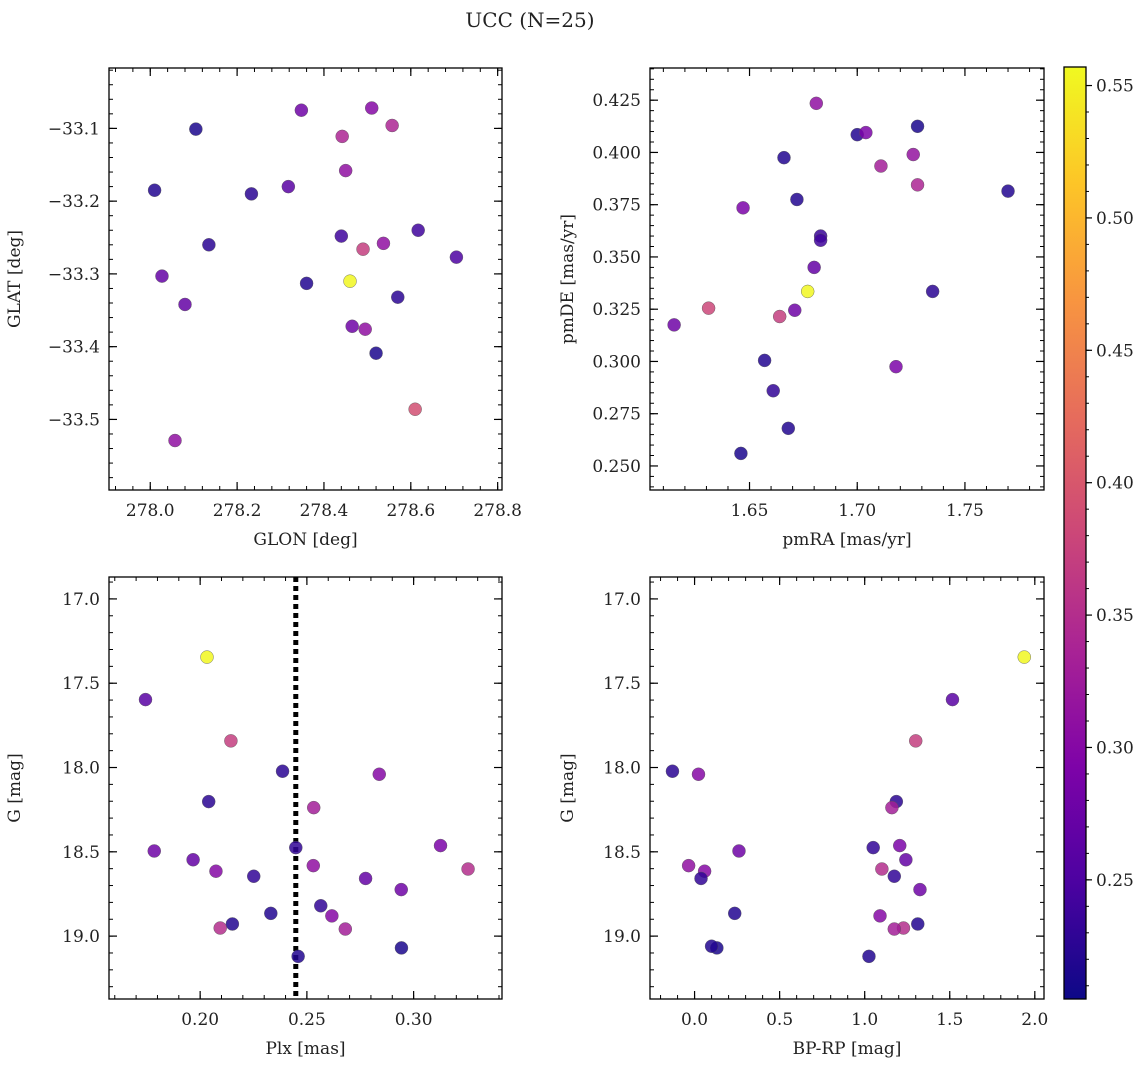  What do you see at coordinates (694, 1020) in the screenshot?
I see `x-tick-label: 0.0` at bounding box center [694, 1020].